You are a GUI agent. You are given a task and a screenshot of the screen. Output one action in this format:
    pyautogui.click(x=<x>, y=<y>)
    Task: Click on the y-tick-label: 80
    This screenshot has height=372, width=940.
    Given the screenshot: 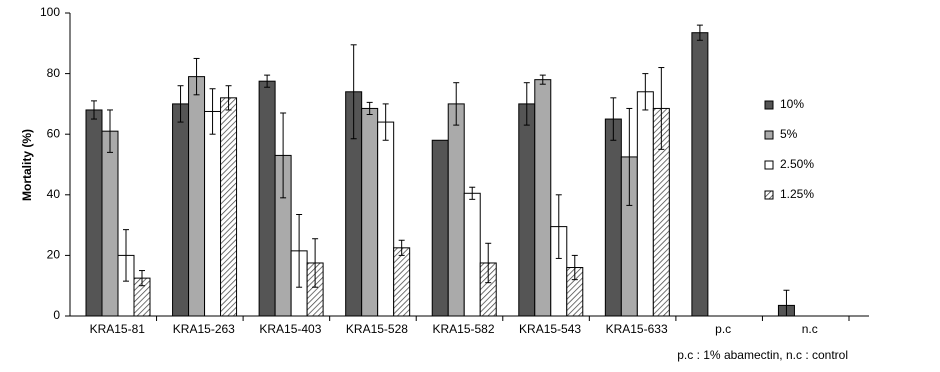 What is the action you would take?
    pyautogui.click(x=54, y=73)
    